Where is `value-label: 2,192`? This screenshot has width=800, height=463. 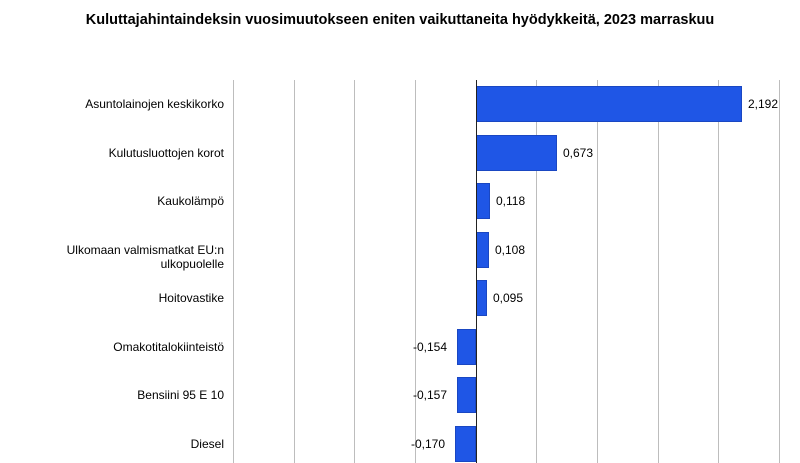 value-label: 2,192 is located at coordinates (763, 104).